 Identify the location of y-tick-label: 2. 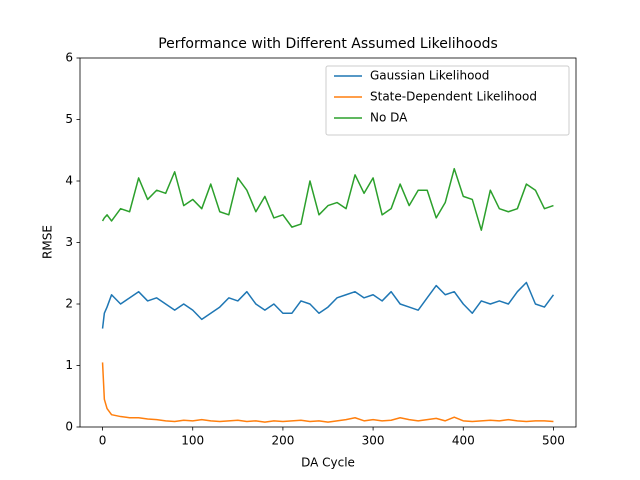
(69, 304).